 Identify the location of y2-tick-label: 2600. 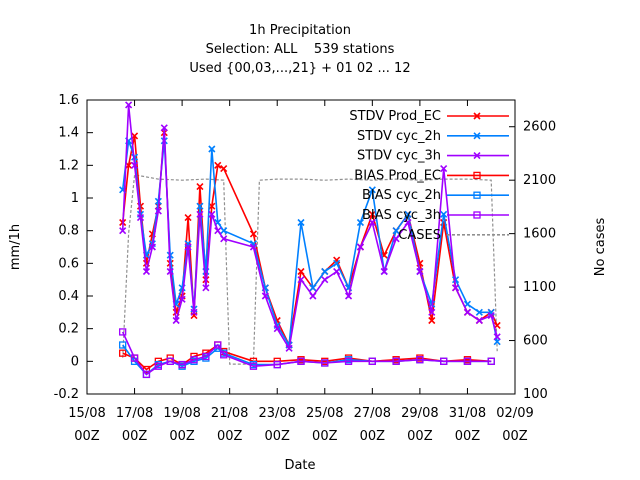
(539, 127).